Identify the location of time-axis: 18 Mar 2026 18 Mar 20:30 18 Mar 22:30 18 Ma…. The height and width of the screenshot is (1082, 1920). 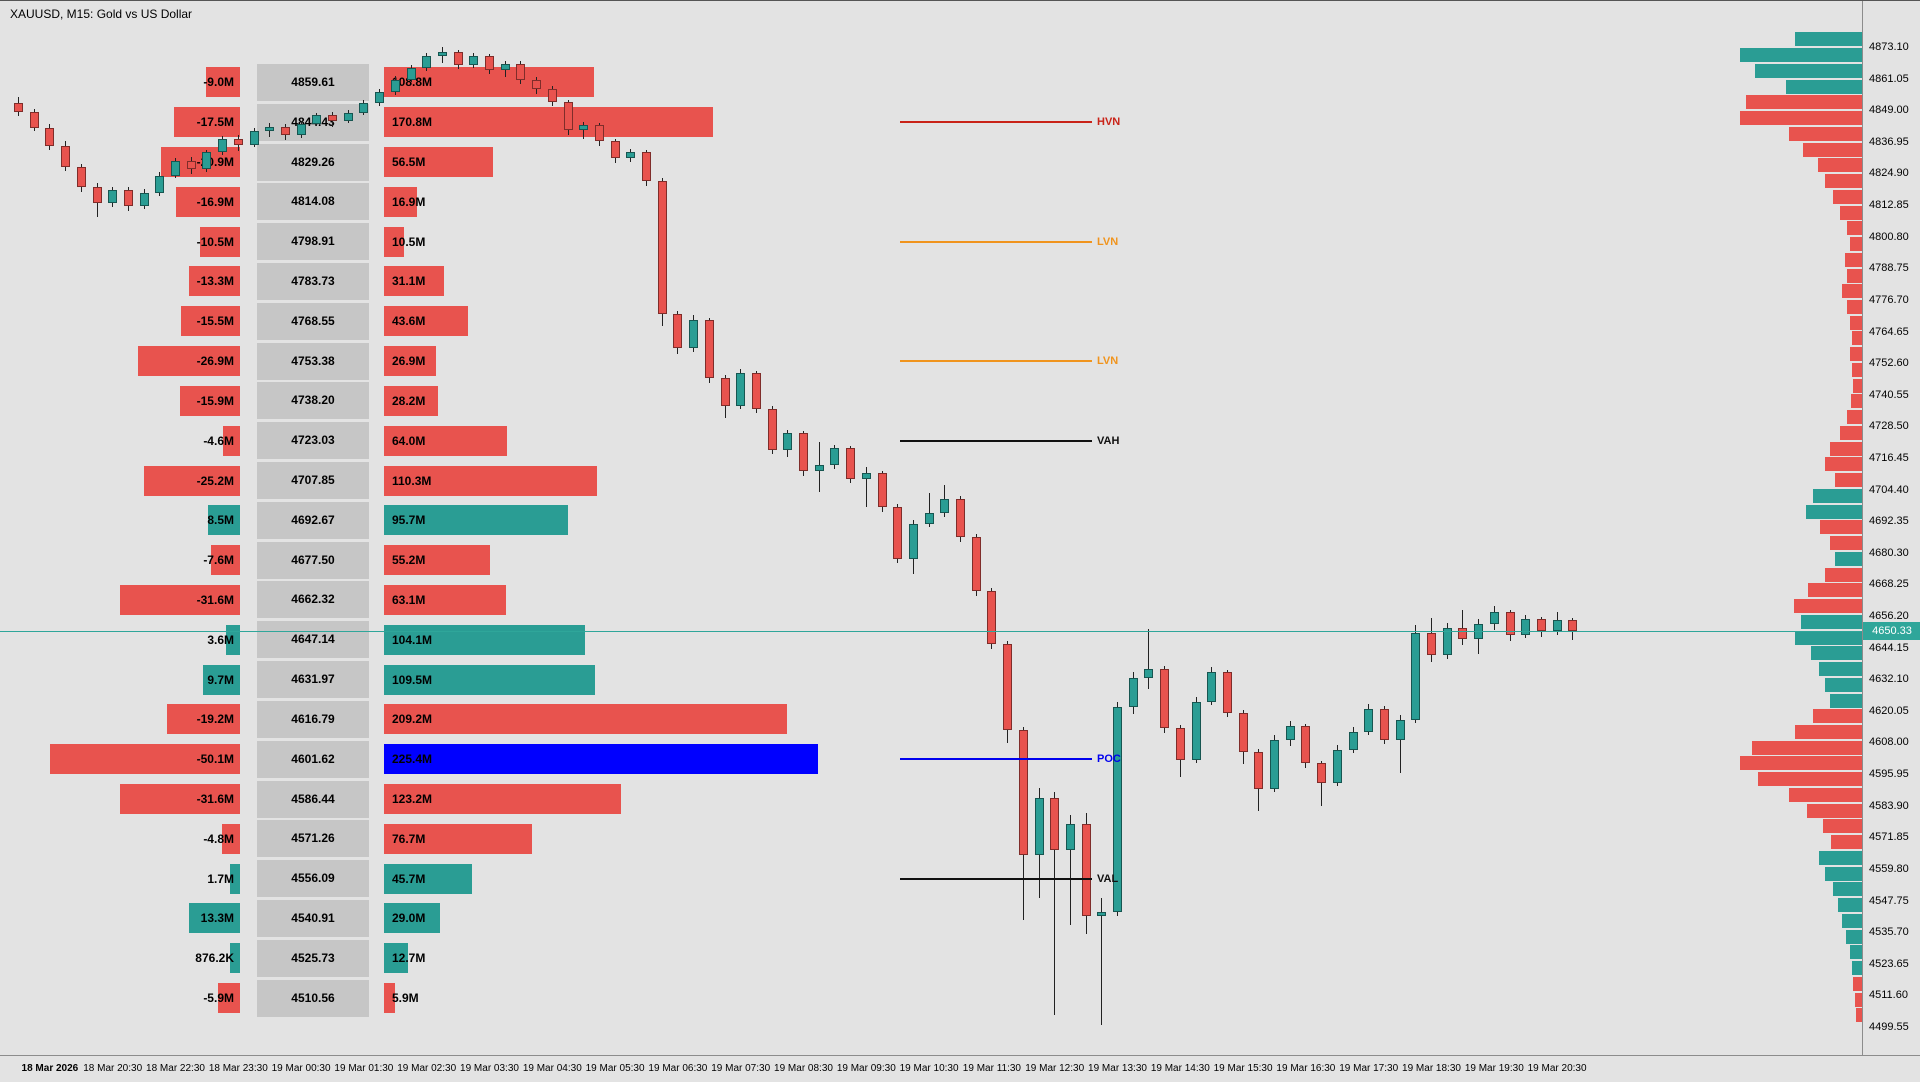
(960, 1068).